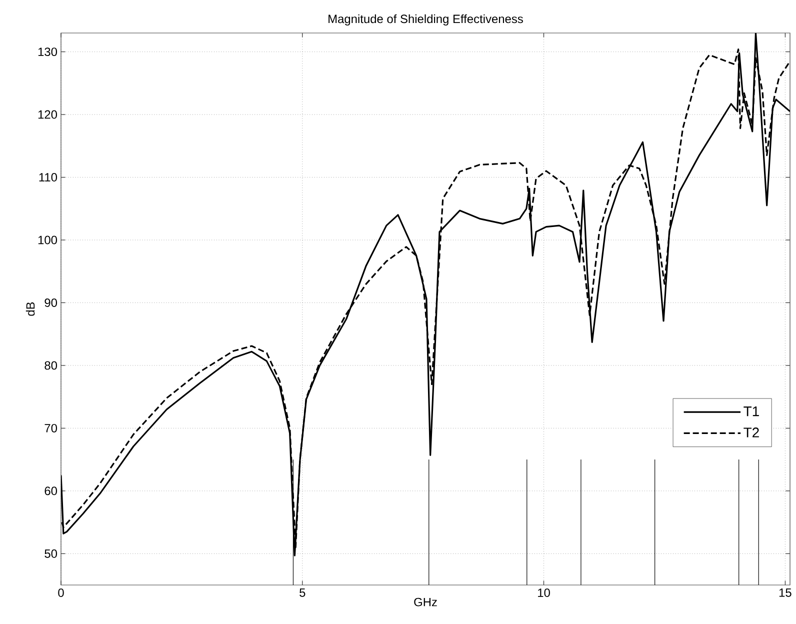  I want to click on y-tick-label: 60, so click(51, 491).